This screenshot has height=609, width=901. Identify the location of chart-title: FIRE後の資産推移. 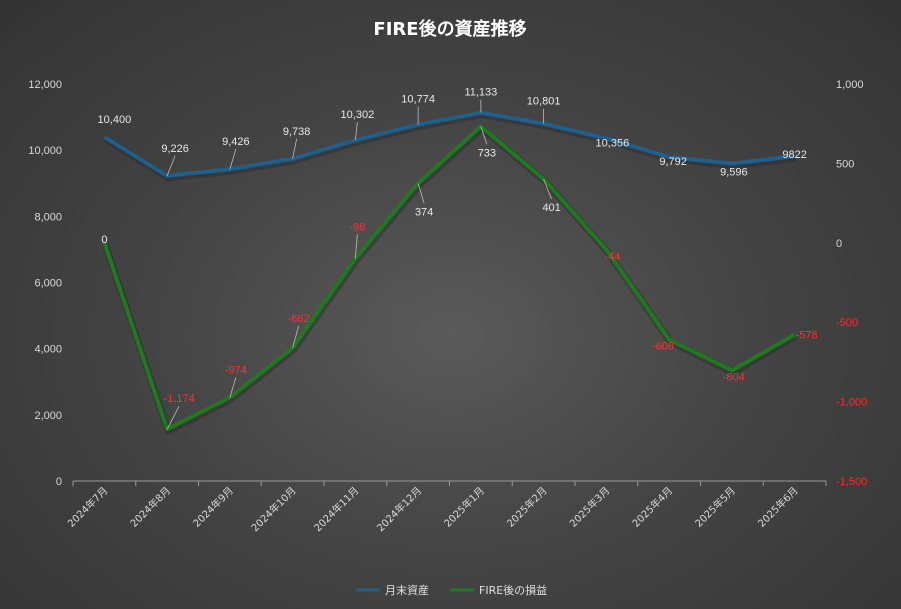
(449, 29).